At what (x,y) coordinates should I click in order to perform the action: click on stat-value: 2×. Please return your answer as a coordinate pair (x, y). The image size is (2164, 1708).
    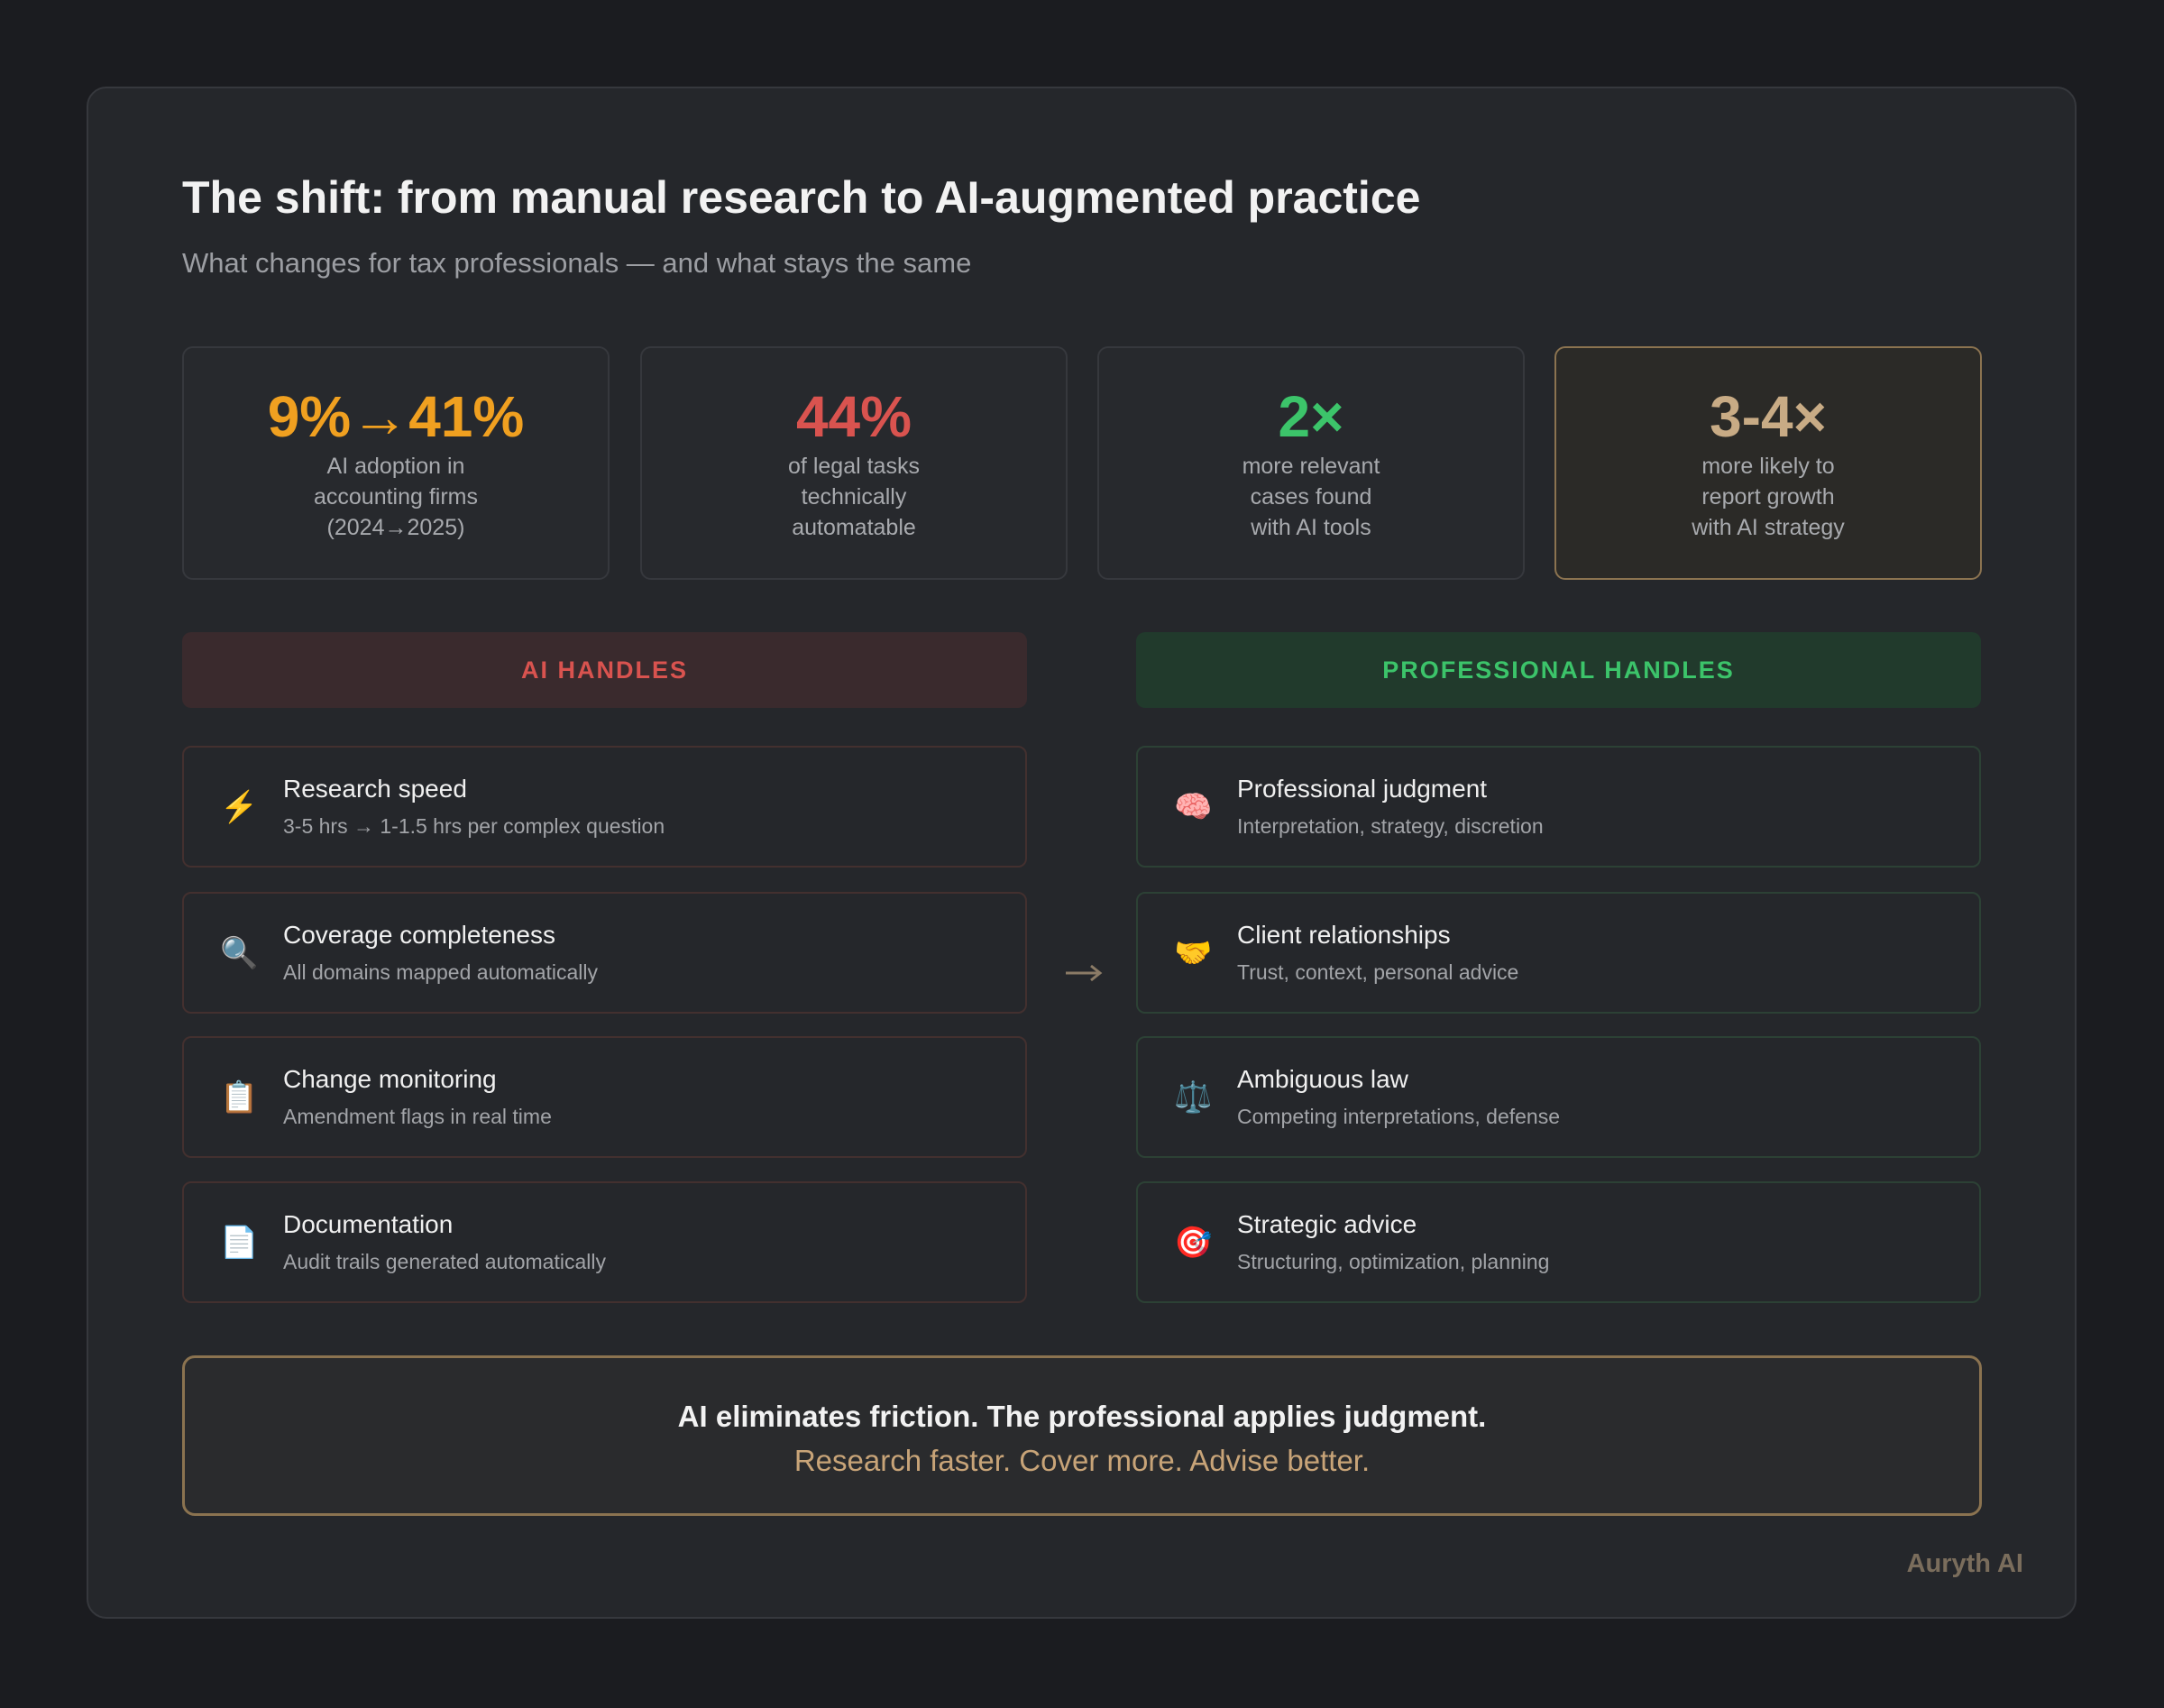
    Looking at the image, I should click on (1311, 416).